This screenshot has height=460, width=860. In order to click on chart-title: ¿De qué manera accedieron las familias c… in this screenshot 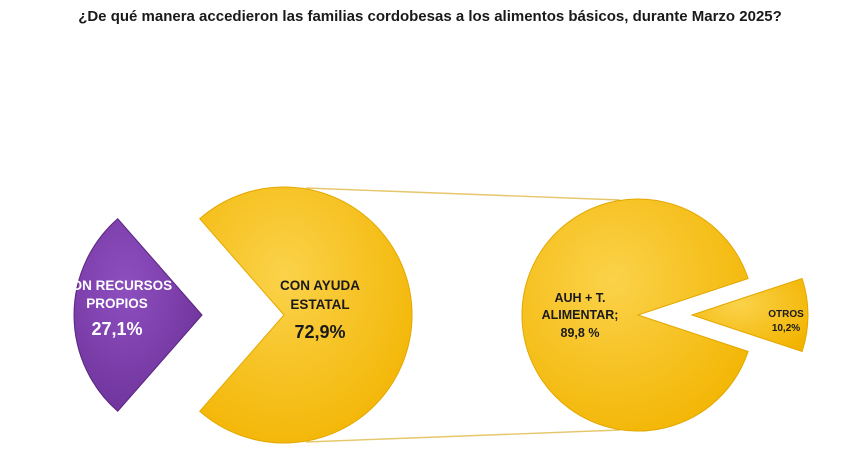, I will do `click(430, 16)`.